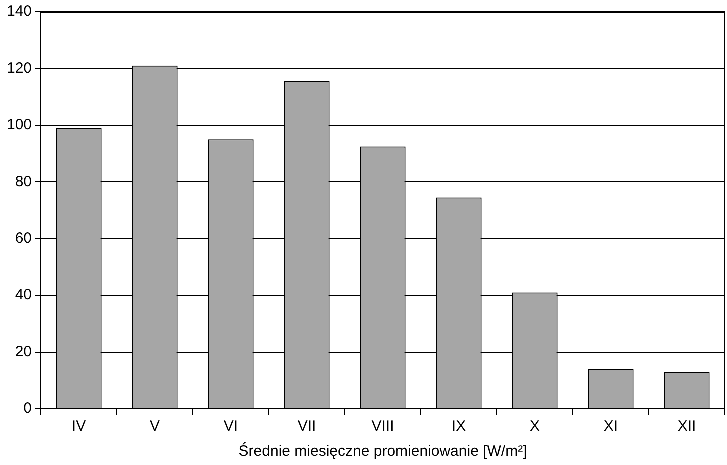 This screenshot has height=465, width=727. Describe the element at coordinates (19, 125) in the screenshot. I see `y-tick-label: 100` at that location.